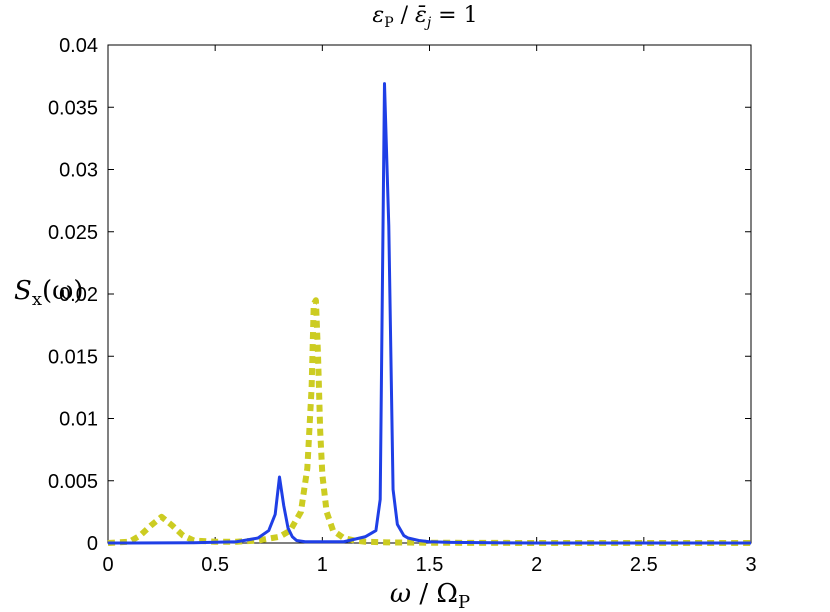  What do you see at coordinates (73, 482) in the screenshot?
I see `y-tick-label: 0.005` at bounding box center [73, 482].